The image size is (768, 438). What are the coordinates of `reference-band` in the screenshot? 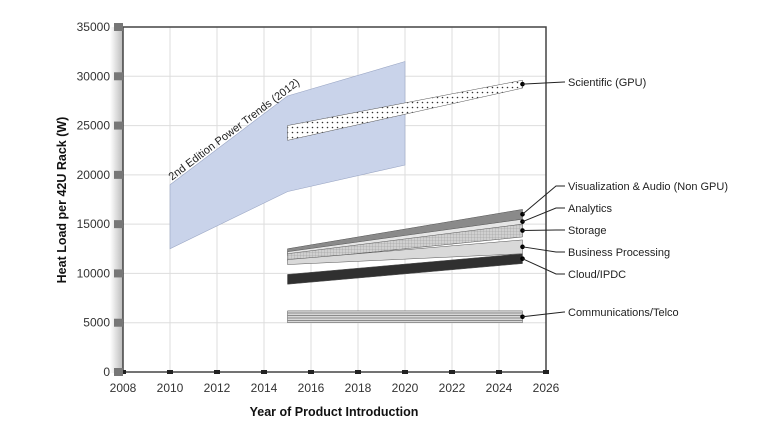 It's located at (287, 155).